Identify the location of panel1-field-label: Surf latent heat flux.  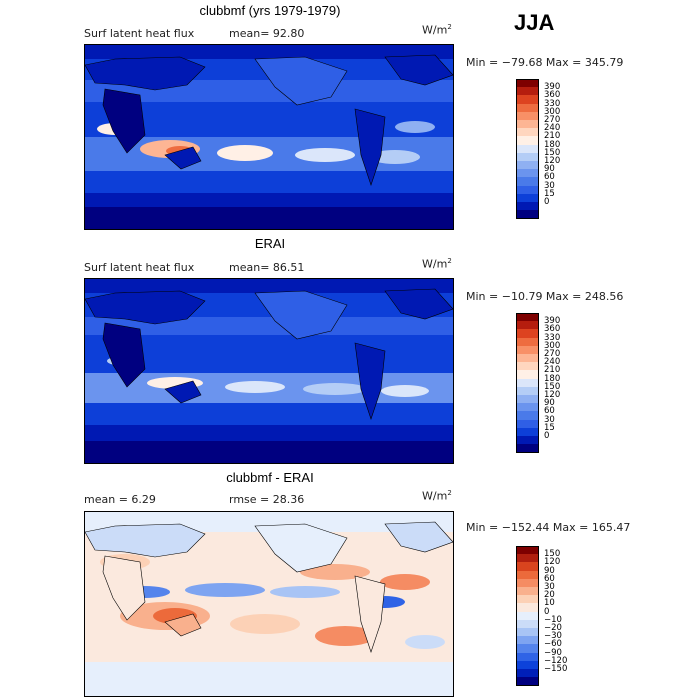
(139, 33).